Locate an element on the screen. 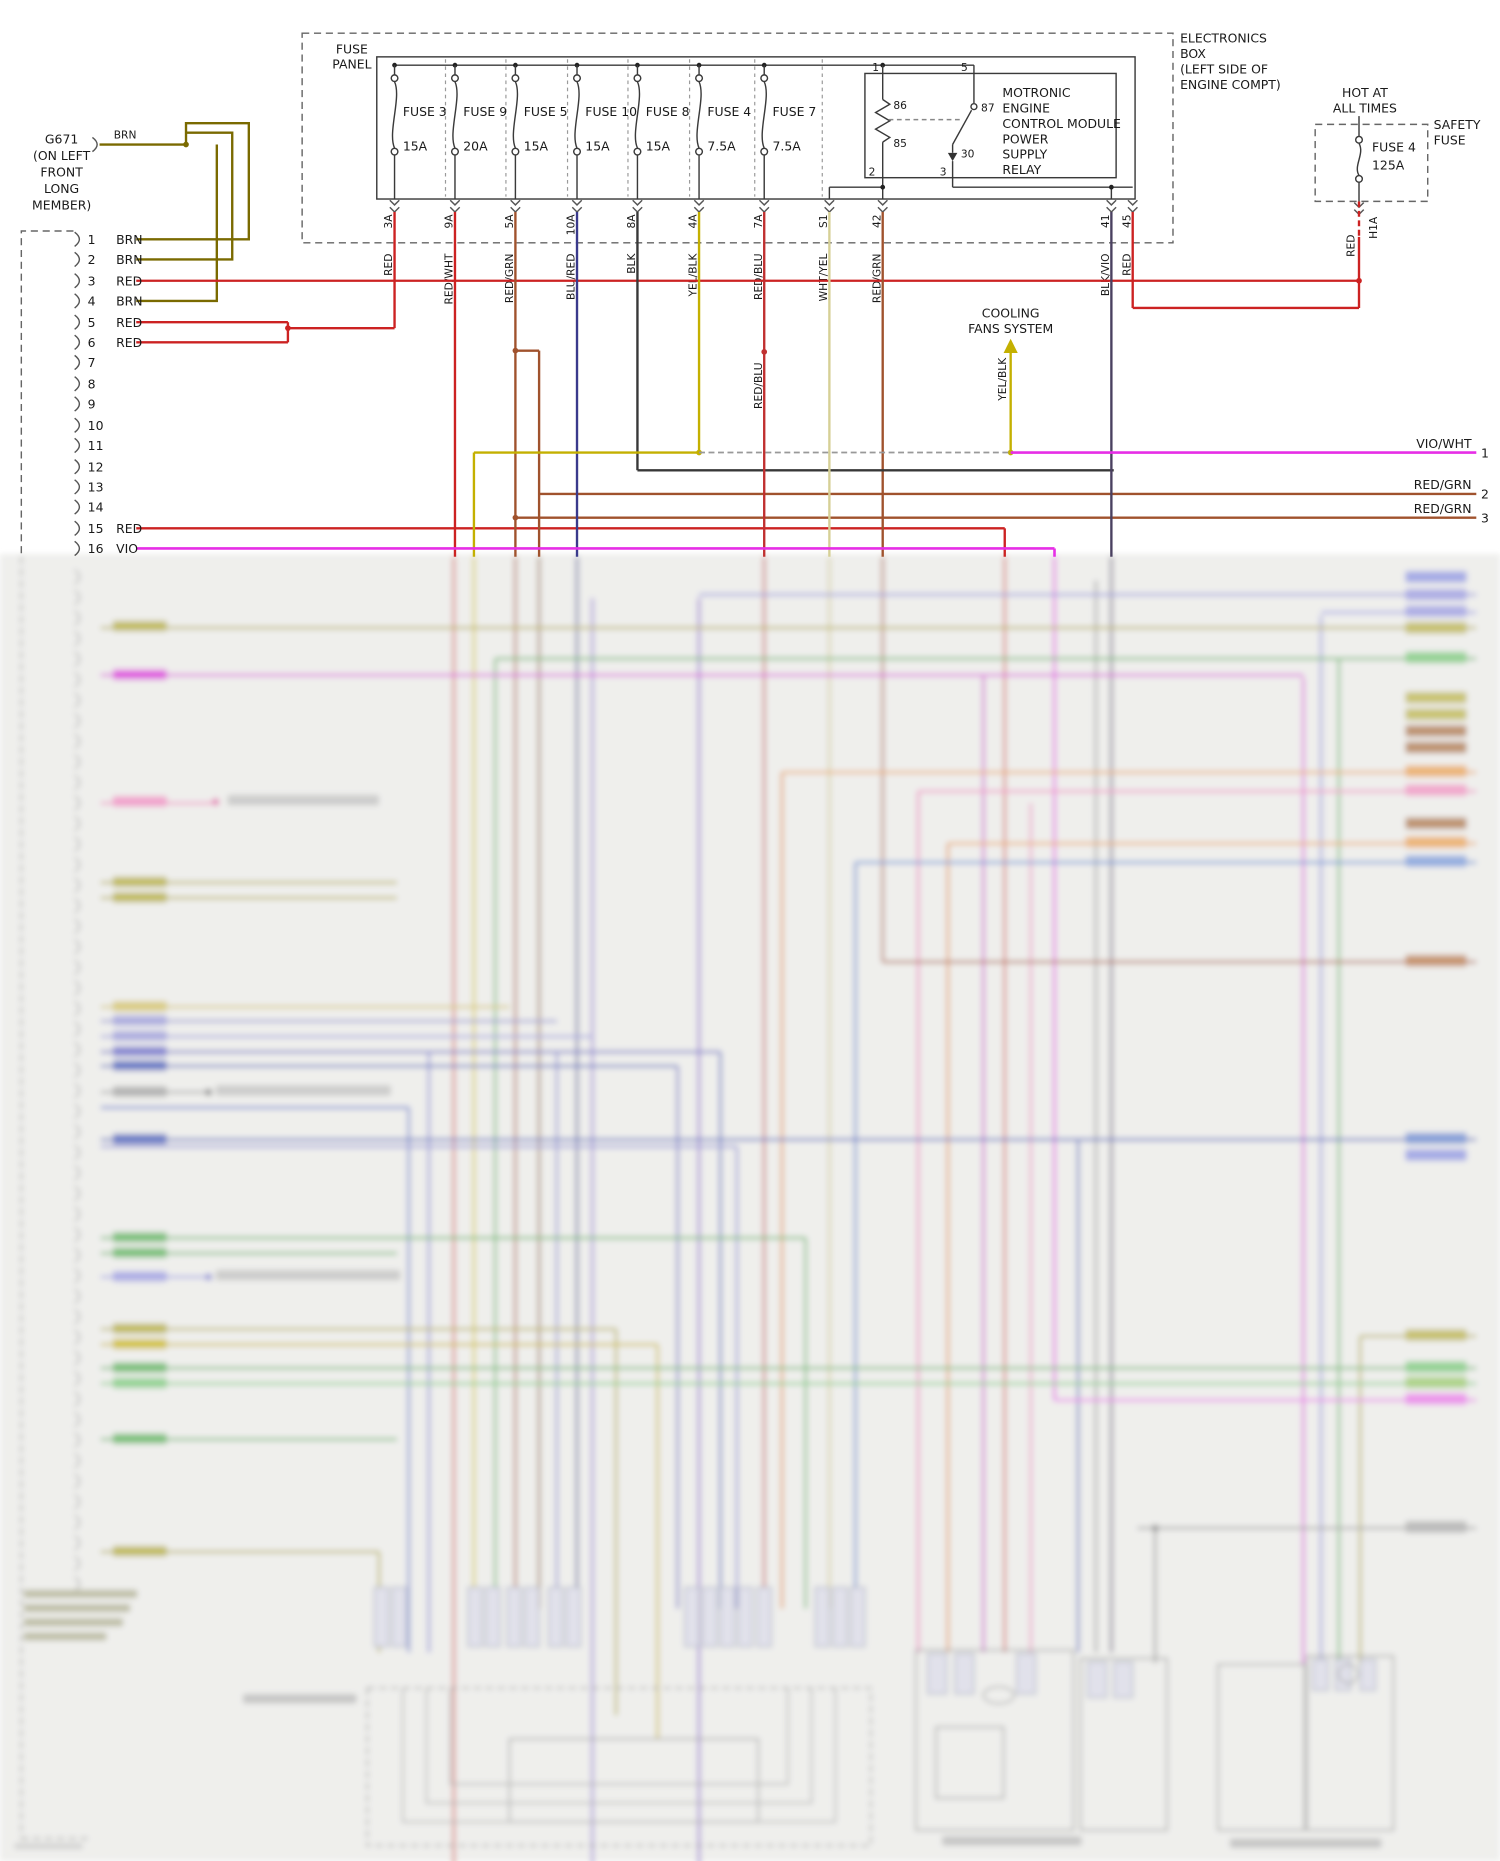 Image resolution: width=1500 pixels, height=1861 pixels. relay-pin-30: 30 is located at coordinates (968, 154).